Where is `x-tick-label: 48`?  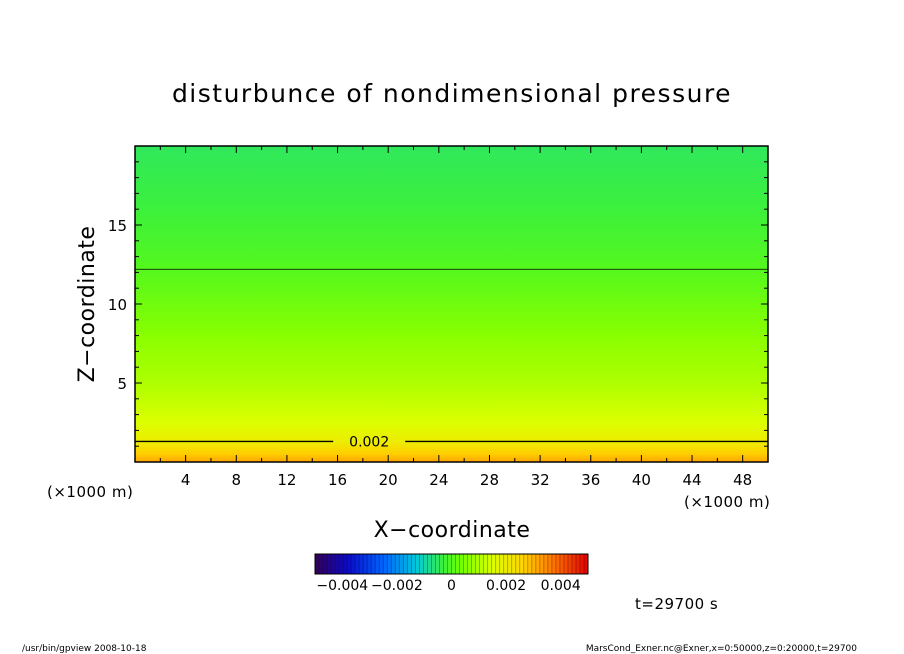
x-tick-label: 48 is located at coordinates (742, 480).